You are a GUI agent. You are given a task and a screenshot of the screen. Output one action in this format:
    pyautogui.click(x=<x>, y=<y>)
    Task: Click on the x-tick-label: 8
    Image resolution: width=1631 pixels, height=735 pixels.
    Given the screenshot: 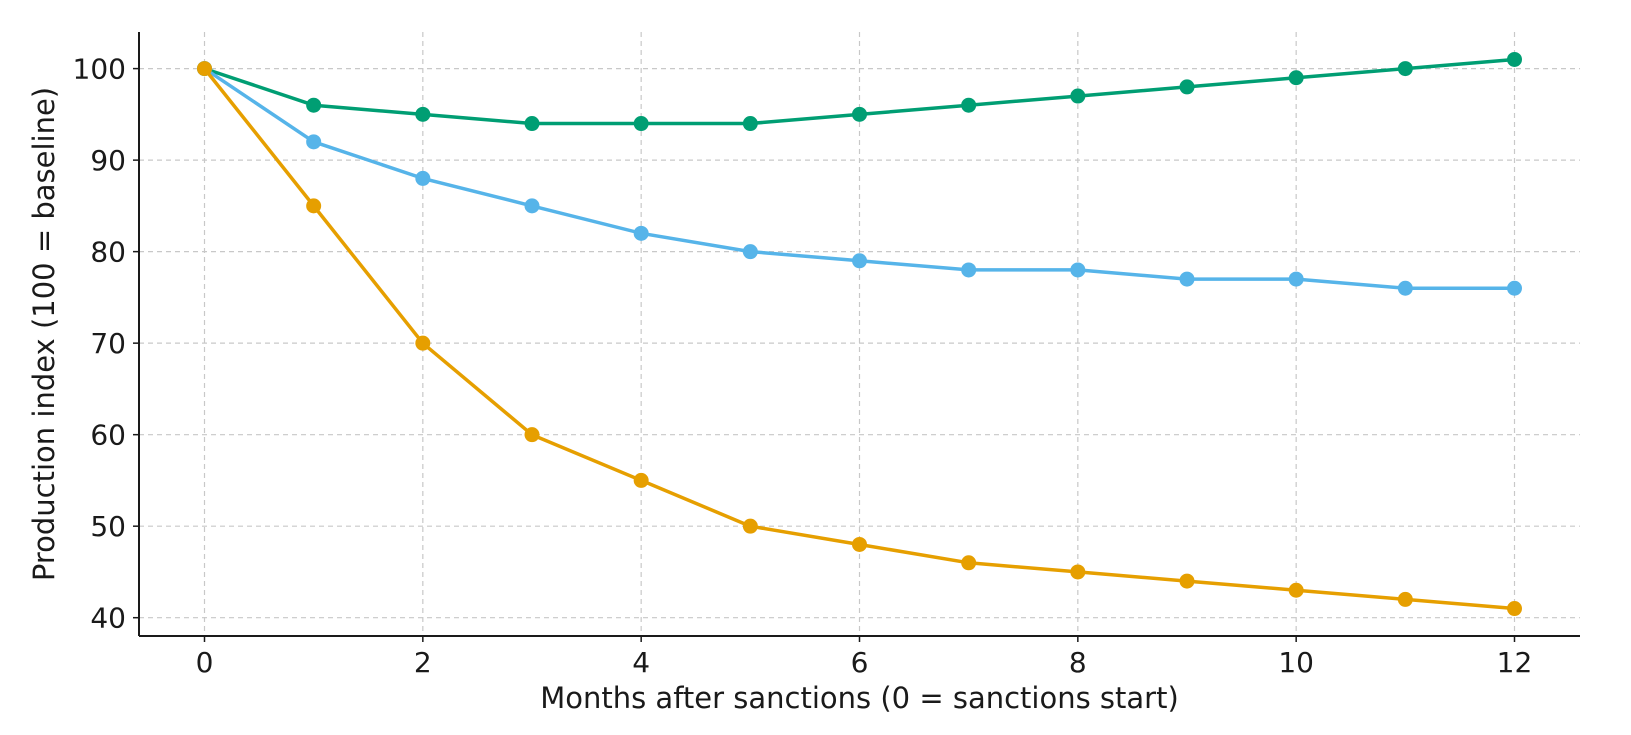 What is the action you would take?
    pyautogui.click(x=1078, y=662)
    